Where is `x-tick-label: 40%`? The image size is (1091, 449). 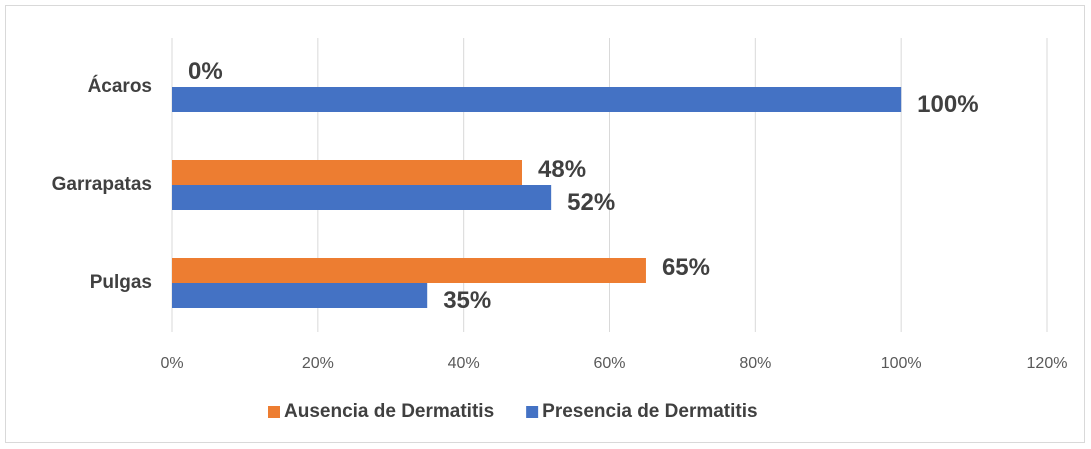
x-tick-label: 40% is located at coordinates (464, 363).